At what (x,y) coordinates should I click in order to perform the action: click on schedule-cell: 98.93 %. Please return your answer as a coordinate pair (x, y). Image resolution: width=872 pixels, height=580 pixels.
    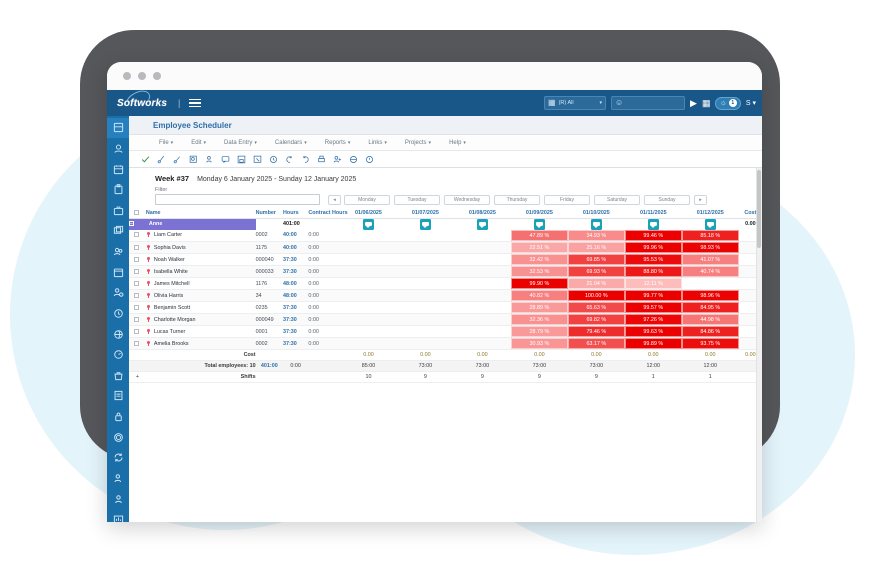
    Looking at the image, I should click on (710, 247).